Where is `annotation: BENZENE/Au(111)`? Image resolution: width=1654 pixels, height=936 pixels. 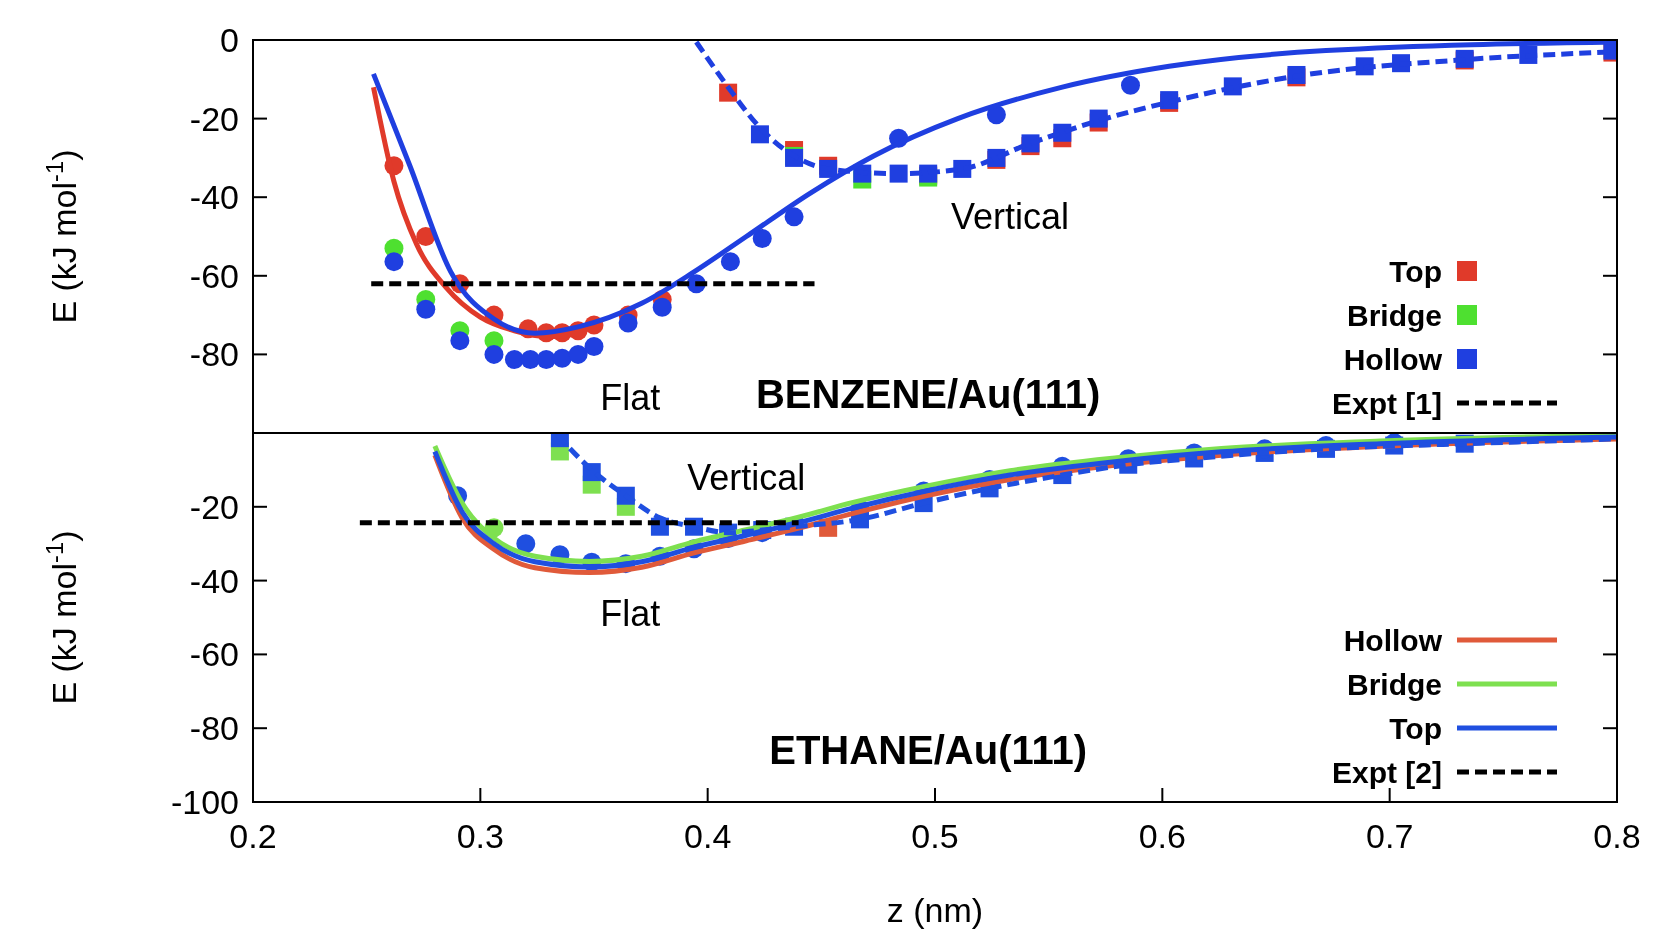
annotation: BENZENE/Au(111) is located at coordinates (928, 393).